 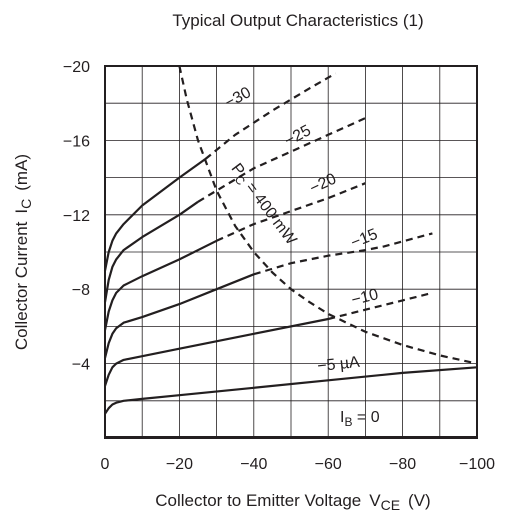 I want to click on chart-title: Typical Output Characteristics (1), so click(x=297, y=20).